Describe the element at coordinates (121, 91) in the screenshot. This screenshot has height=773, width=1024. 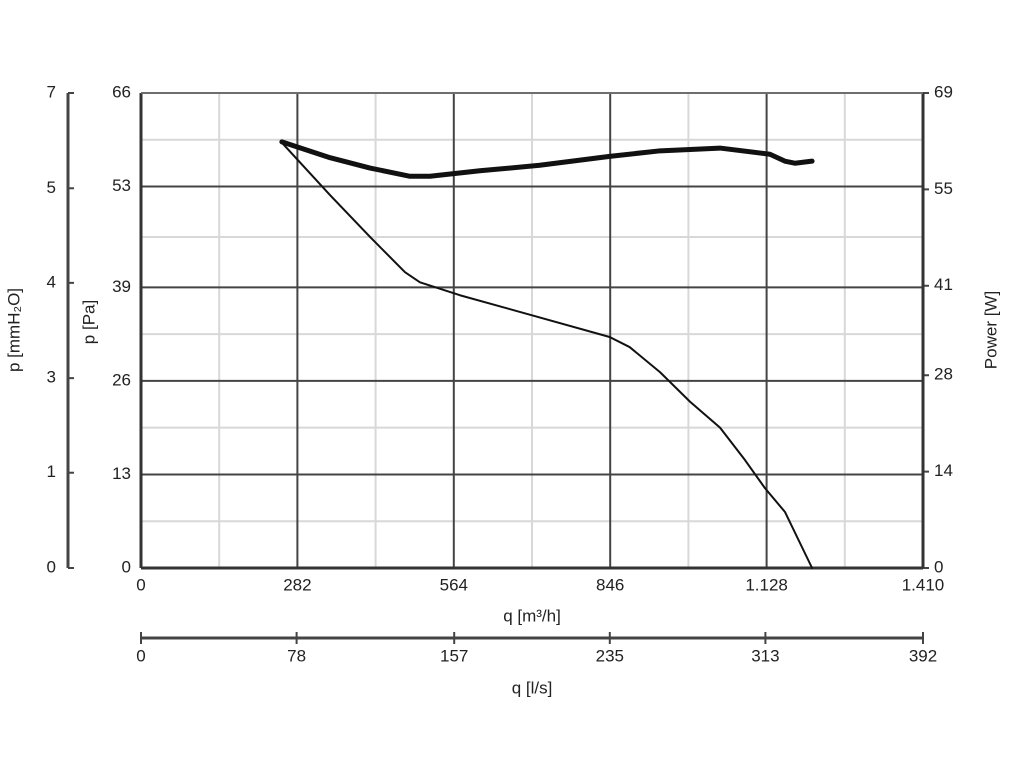
I see `y-tick-label: 66` at that location.